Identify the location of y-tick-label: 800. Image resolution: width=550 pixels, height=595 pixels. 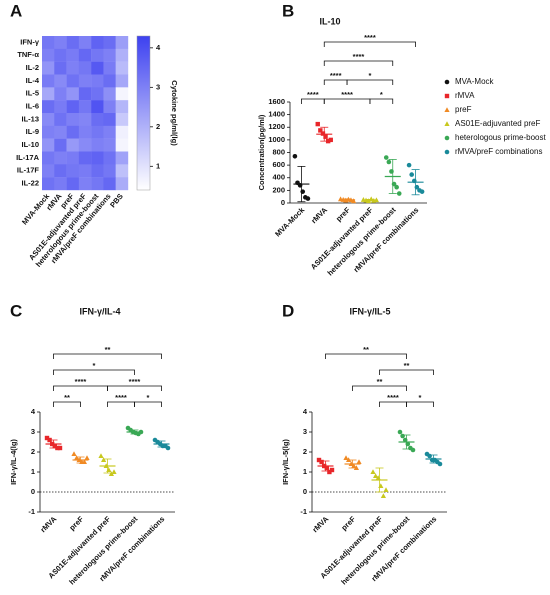
(278, 151).